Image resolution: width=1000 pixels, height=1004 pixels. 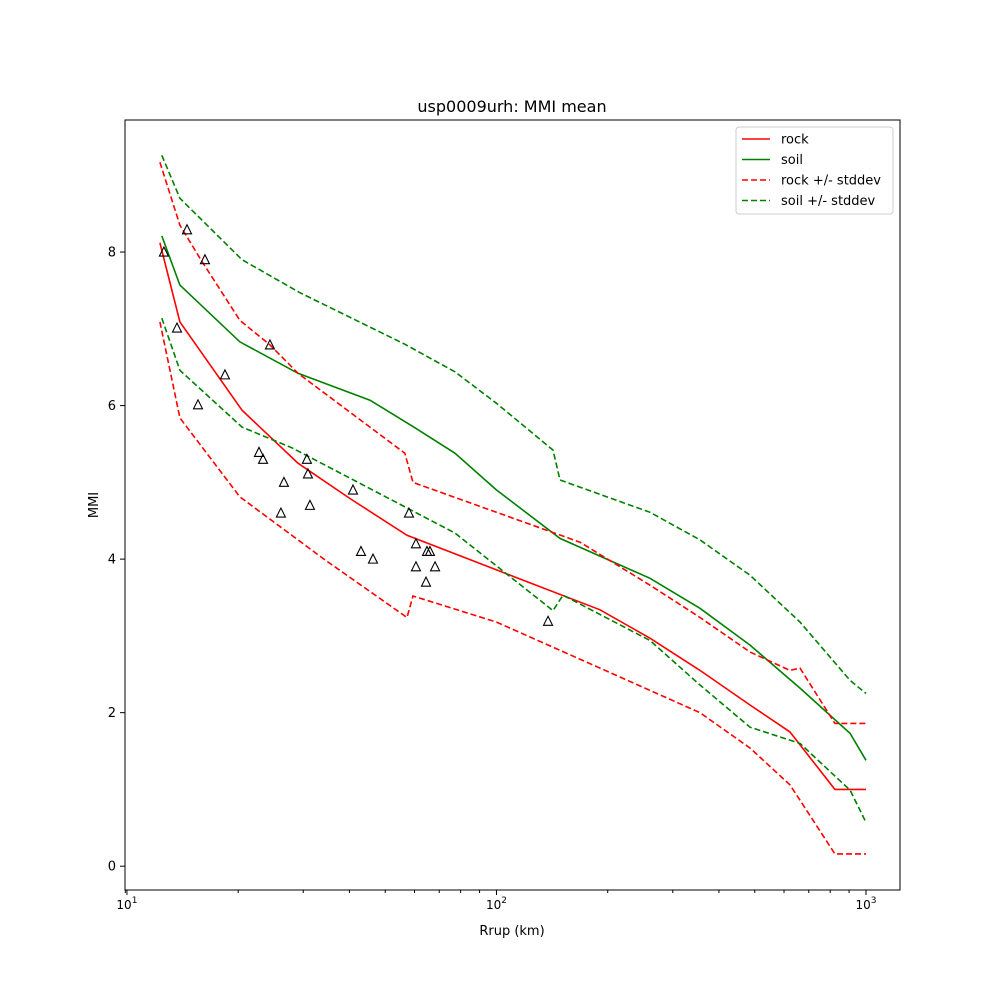 What do you see at coordinates (112, 253) in the screenshot?
I see `y-tick-label: 8` at bounding box center [112, 253].